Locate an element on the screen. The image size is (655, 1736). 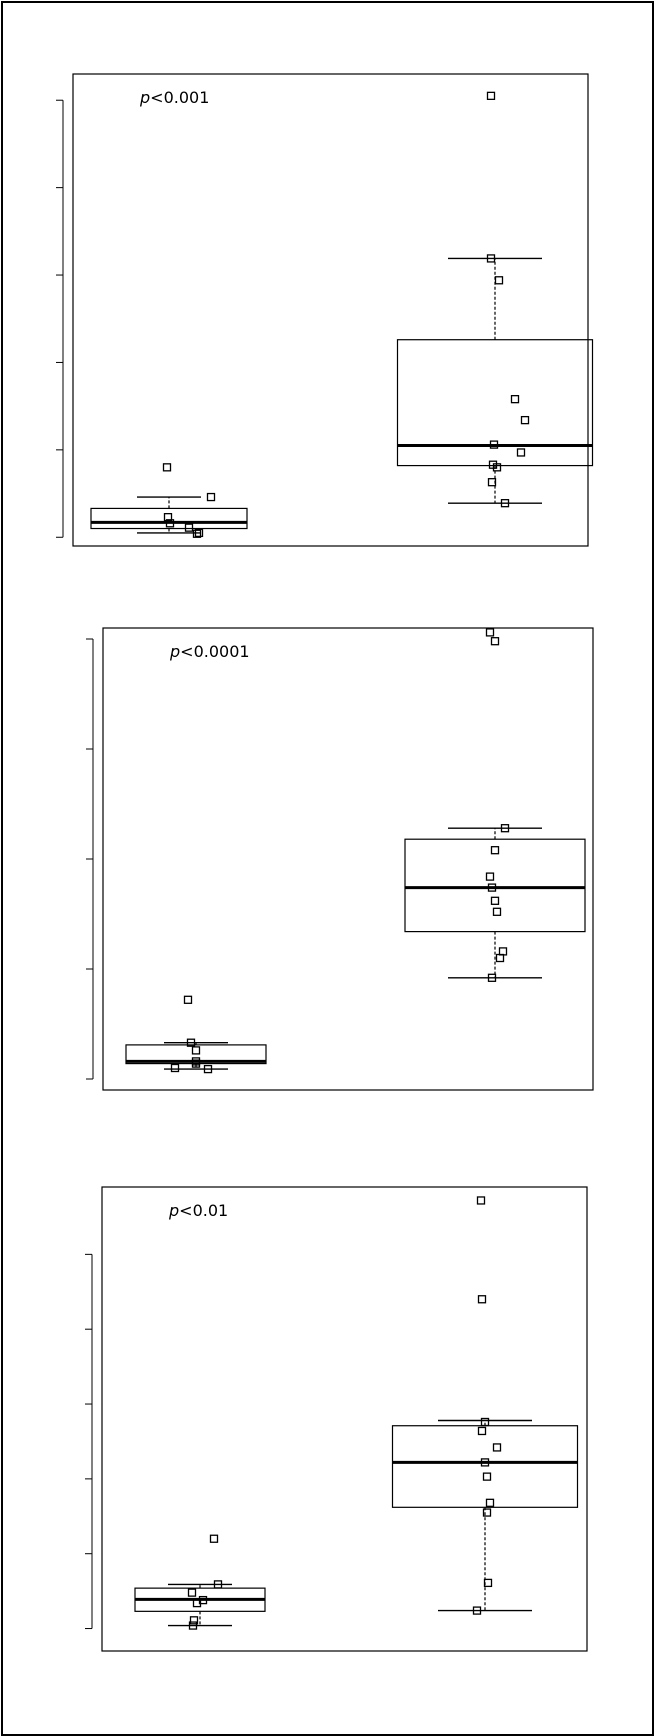
p-value-annotation: p<0.001 is located at coordinates (174, 97).